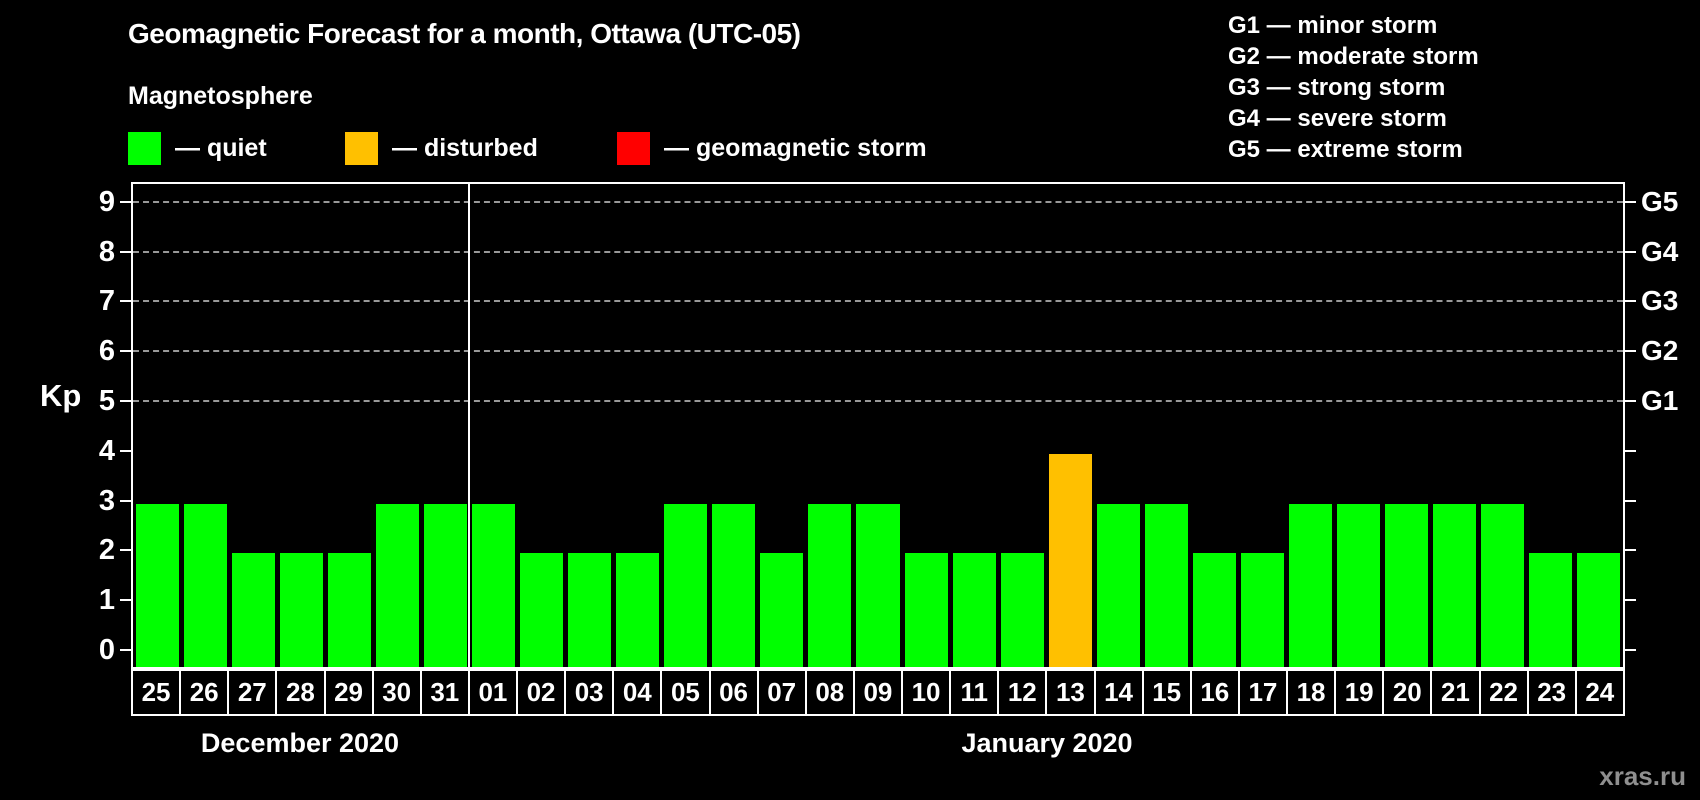 The height and width of the screenshot is (800, 1700). Describe the element at coordinates (1660, 301) in the screenshot. I see `g-scale-label-g3: G3` at that location.